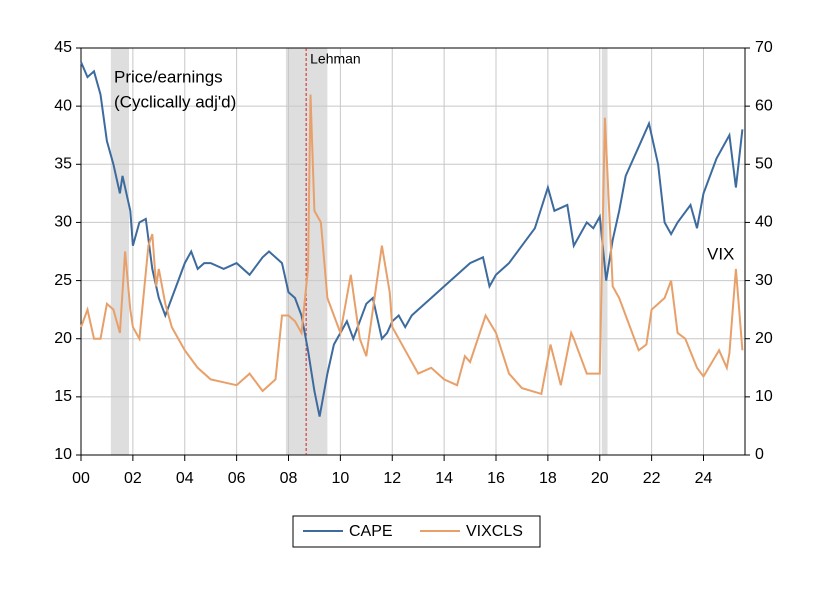  What do you see at coordinates (764, 338) in the screenshot?
I see `y2-tick-label: 20` at bounding box center [764, 338].